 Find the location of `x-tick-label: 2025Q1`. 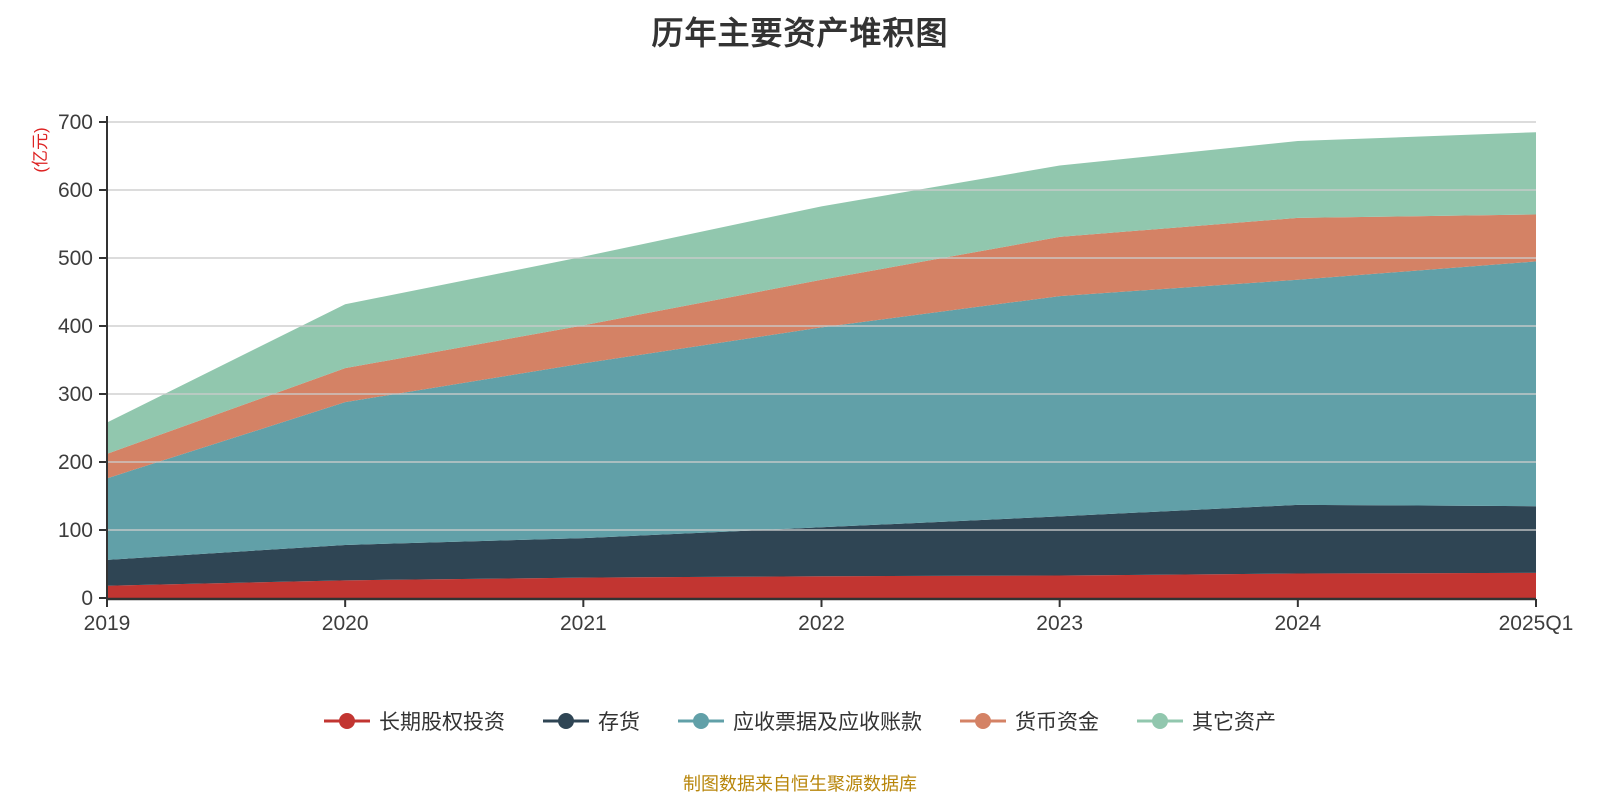

x-tick-label: 2025Q1 is located at coordinates (1536, 623).